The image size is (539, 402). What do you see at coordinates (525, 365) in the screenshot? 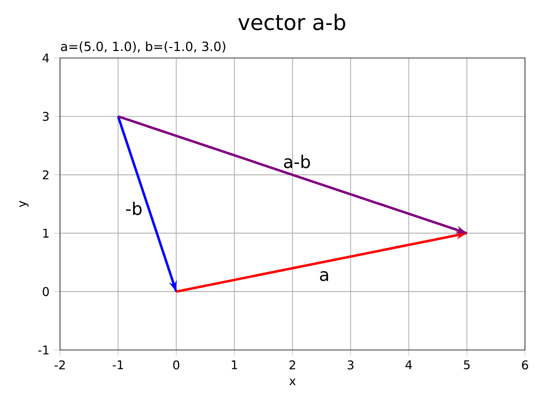
I see `x-tick-label: 6` at bounding box center [525, 365].